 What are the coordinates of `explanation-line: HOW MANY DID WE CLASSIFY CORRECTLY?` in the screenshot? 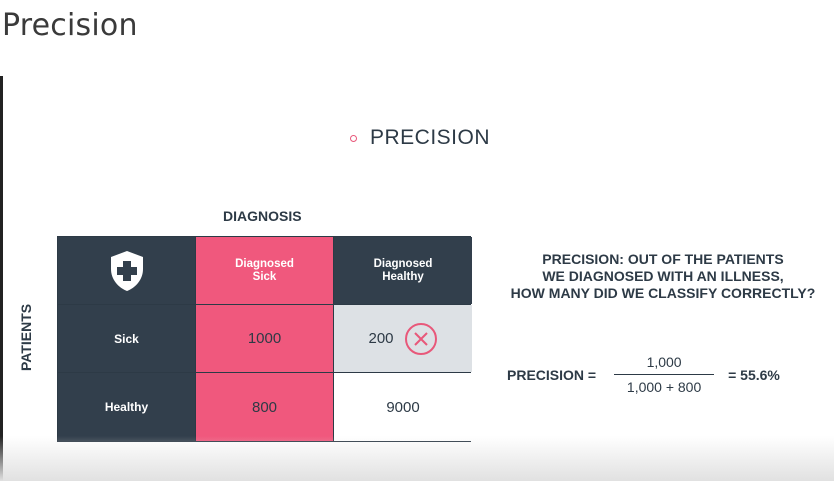 It's located at (663, 293).